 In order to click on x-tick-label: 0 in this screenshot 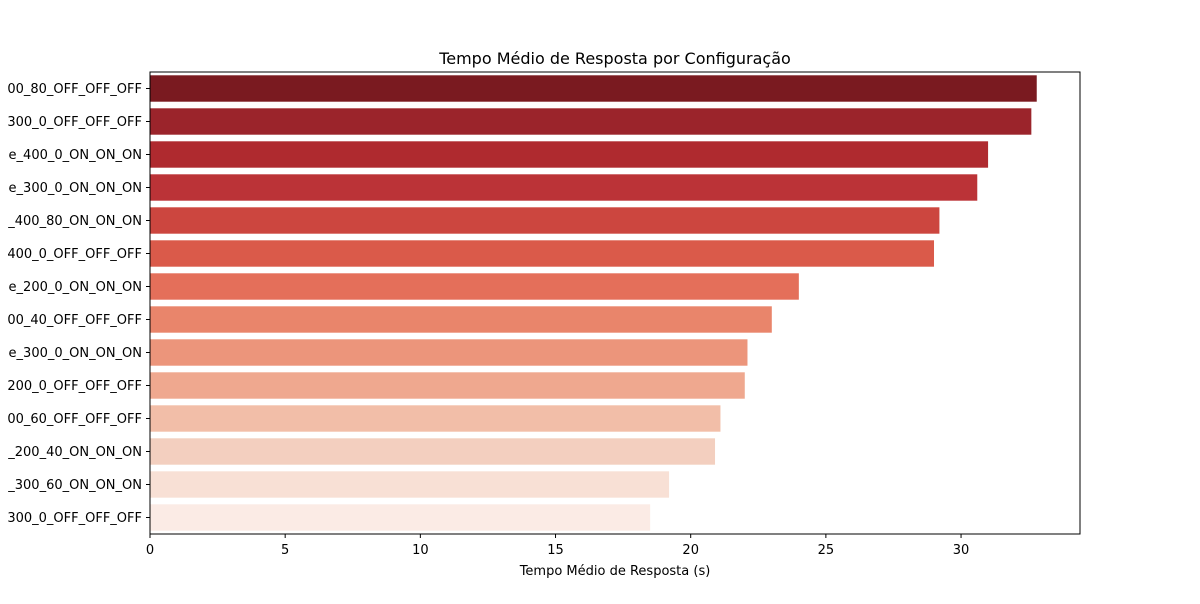, I will do `click(150, 550)`.